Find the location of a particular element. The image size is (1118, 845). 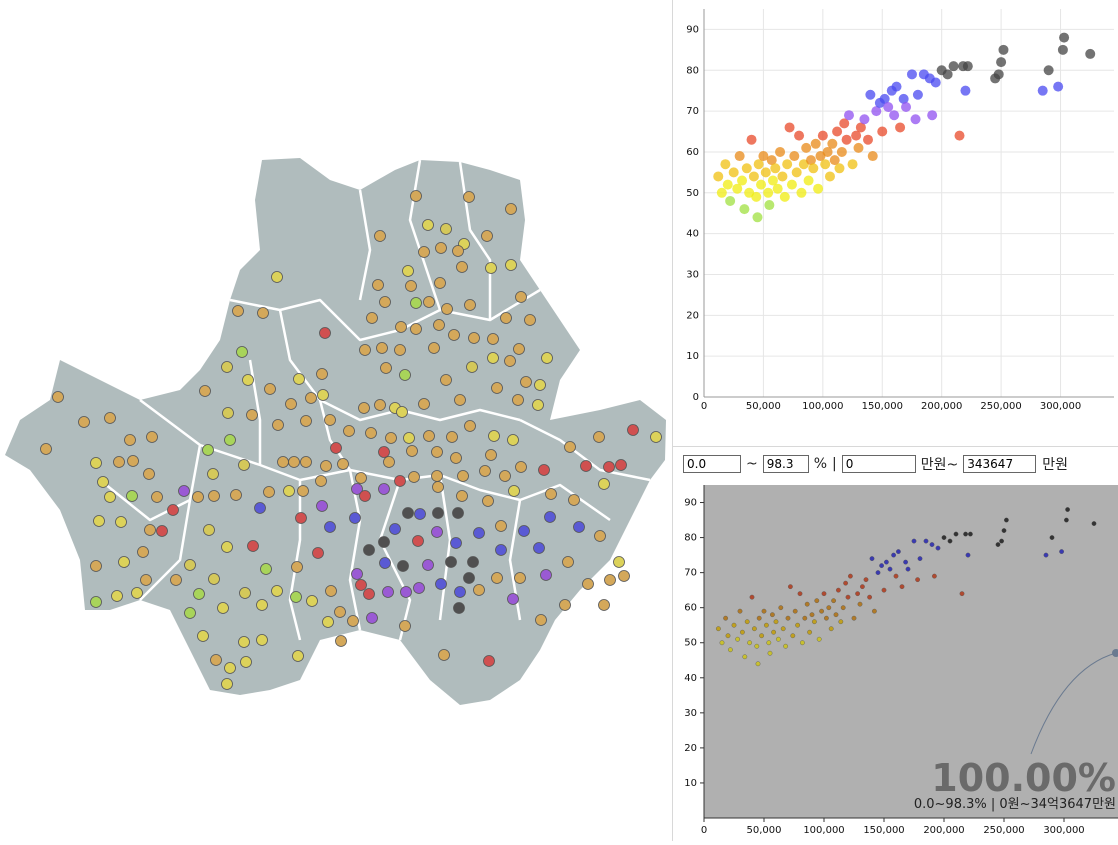

percent-max-input is located at coordinates (785, 464).